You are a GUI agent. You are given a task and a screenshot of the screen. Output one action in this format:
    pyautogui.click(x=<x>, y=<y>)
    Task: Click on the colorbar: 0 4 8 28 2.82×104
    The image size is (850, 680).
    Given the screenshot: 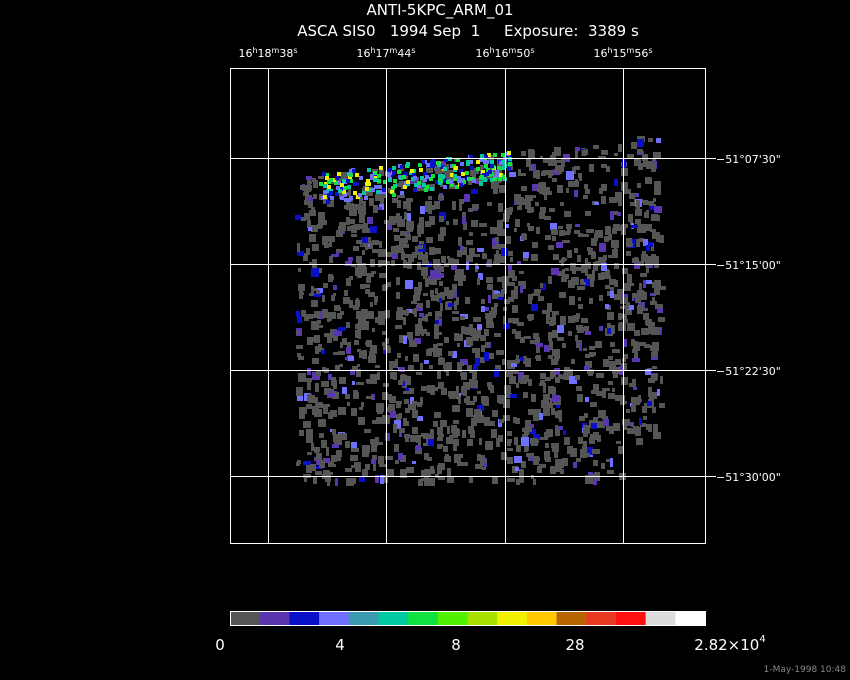 What is the action you would take?
    pyautogui.click(x=490, y=632)
    